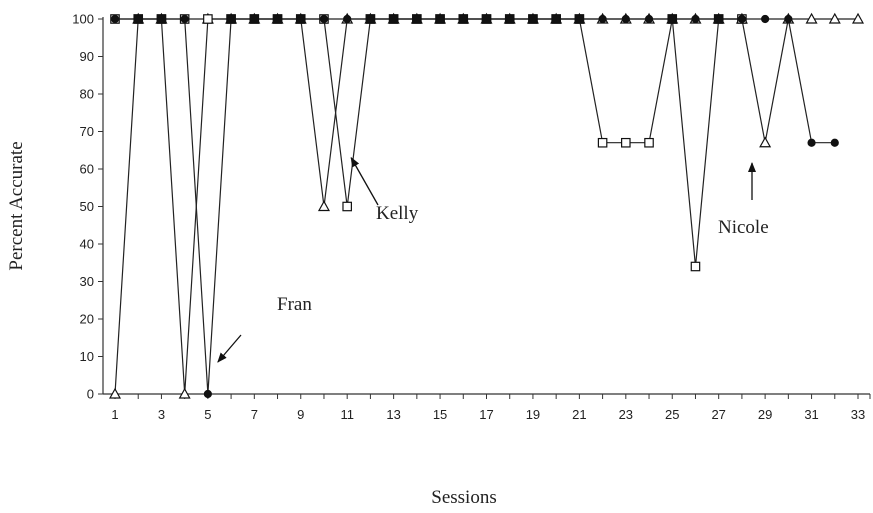  I want to click on y-tick-label: 0, so click(90, 394).